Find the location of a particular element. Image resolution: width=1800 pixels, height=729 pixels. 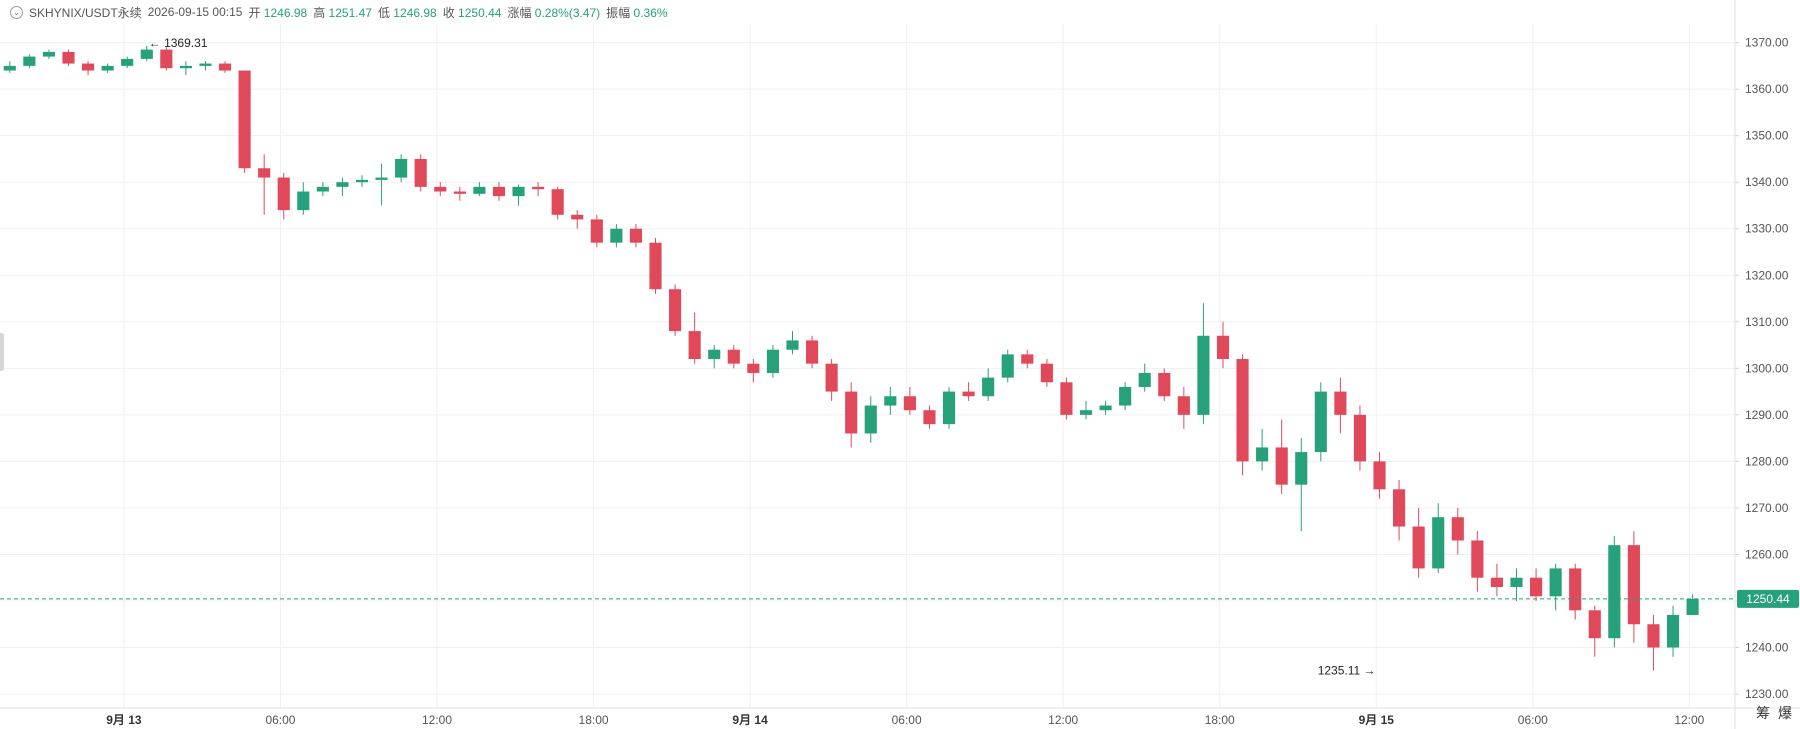

change-label: 涨幅 is located at coordinates (519, 12).